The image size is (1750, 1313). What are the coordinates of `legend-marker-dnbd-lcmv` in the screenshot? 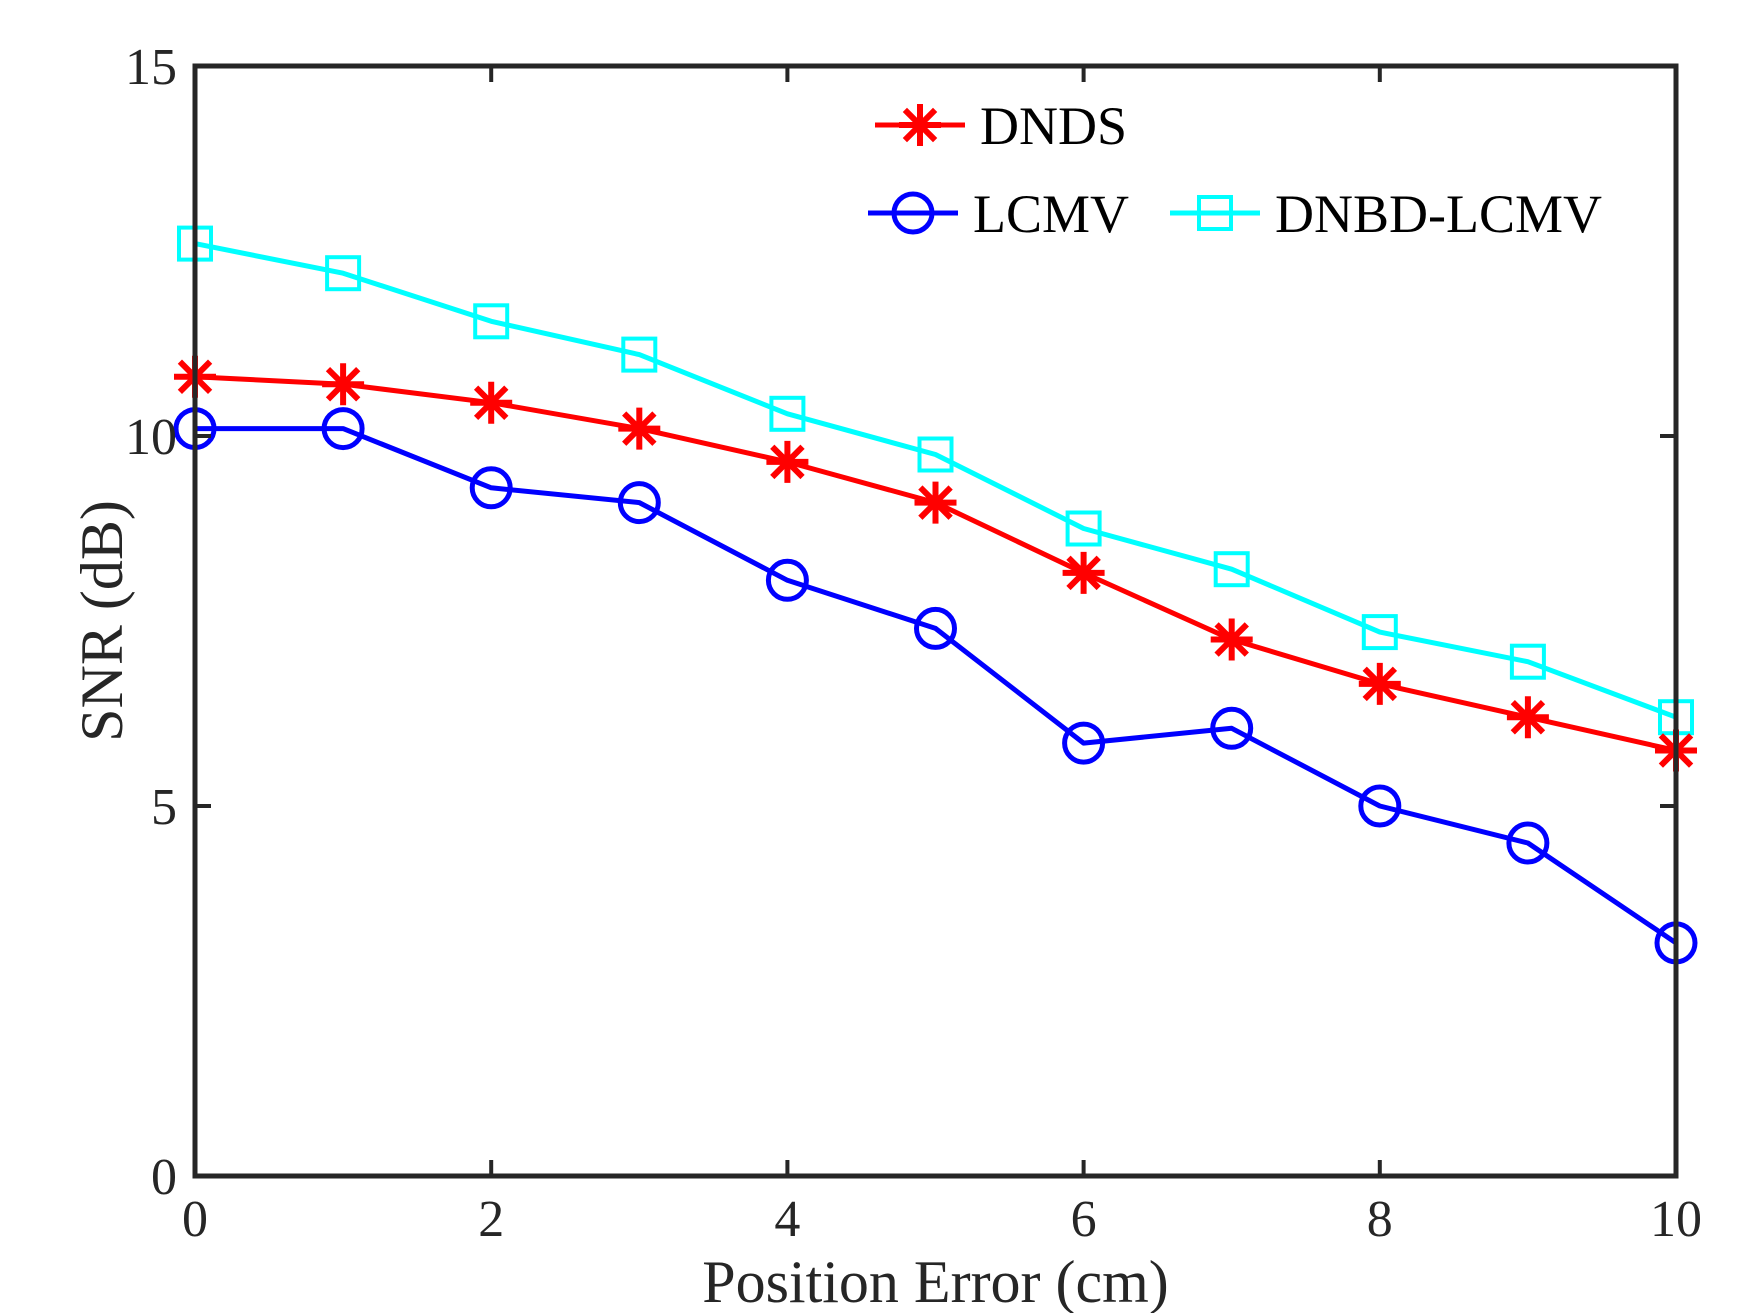 It's located at (1215, 213).